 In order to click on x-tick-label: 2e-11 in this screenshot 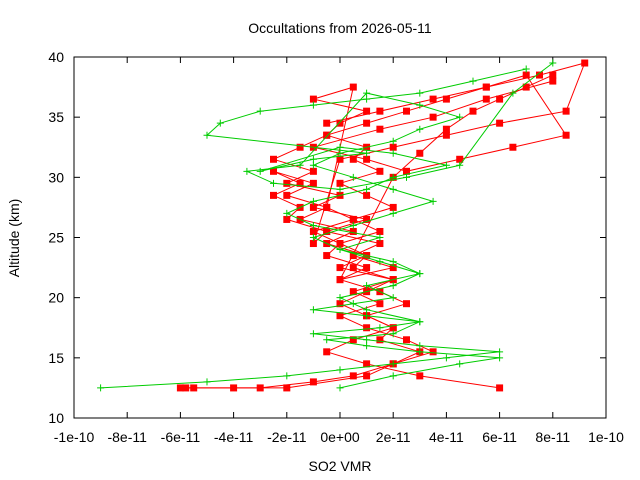, I will do `click(393, 437)`.